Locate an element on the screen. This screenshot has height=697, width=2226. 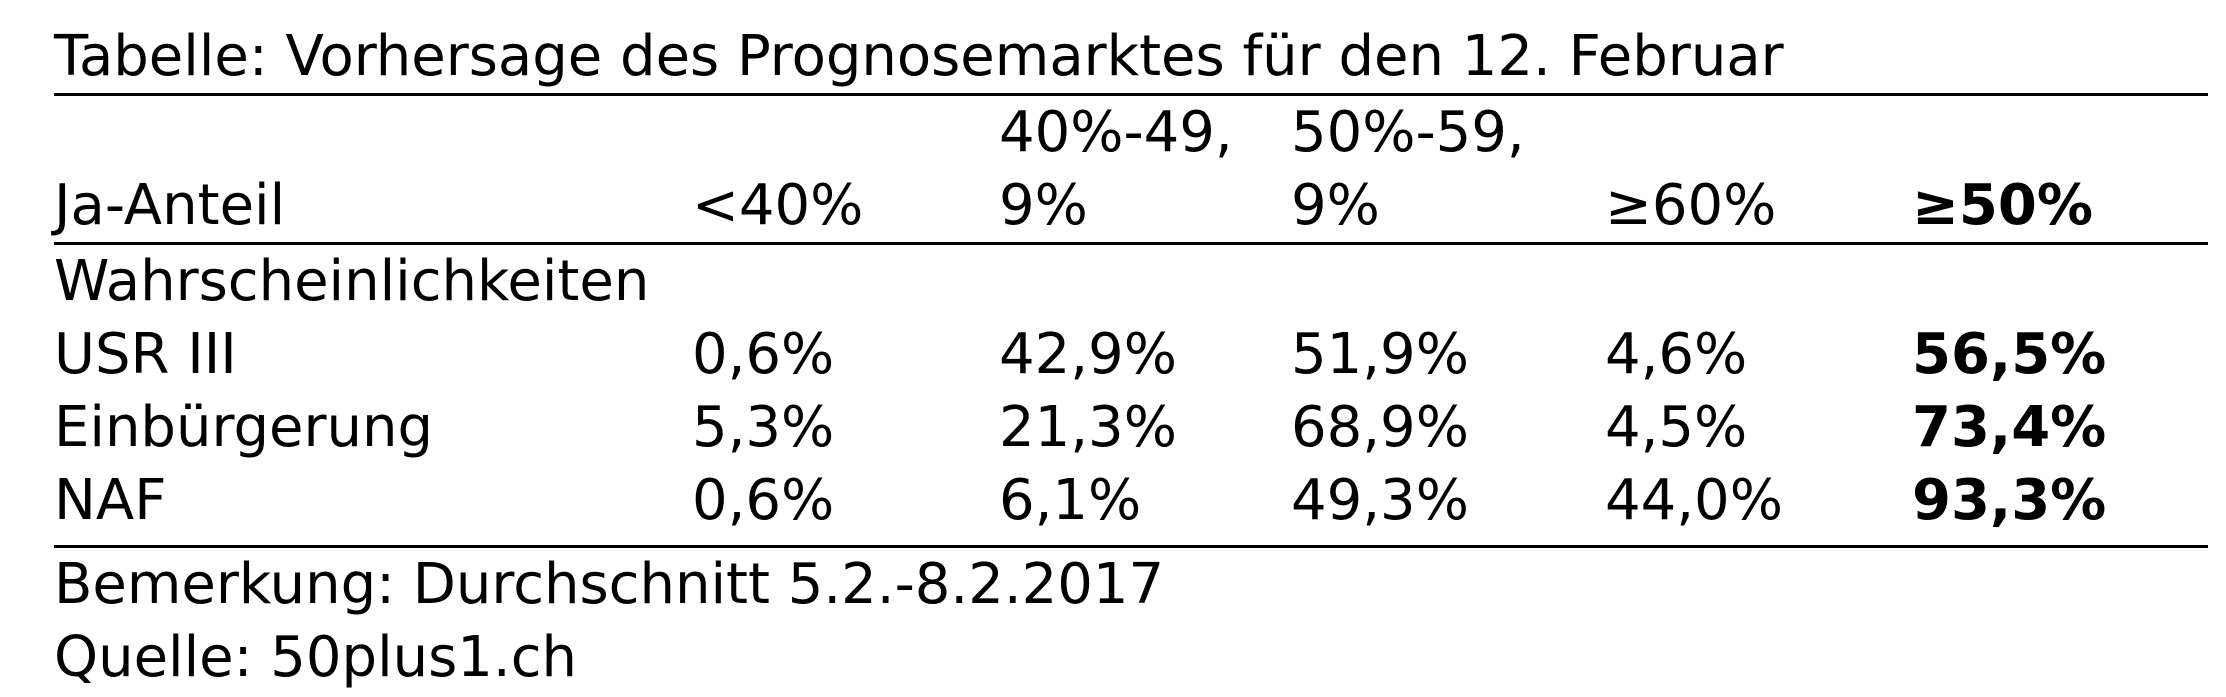
section-label: Wahrscheinlichkeiten is located at coordinates (352, 281).